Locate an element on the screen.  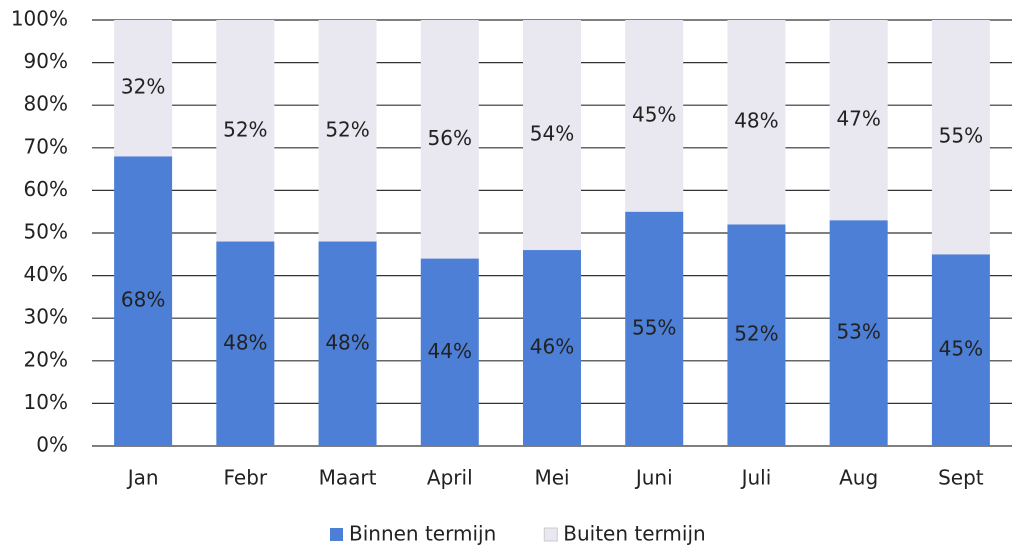
x-tick-label: Aug is located at coordinates (858, 478).